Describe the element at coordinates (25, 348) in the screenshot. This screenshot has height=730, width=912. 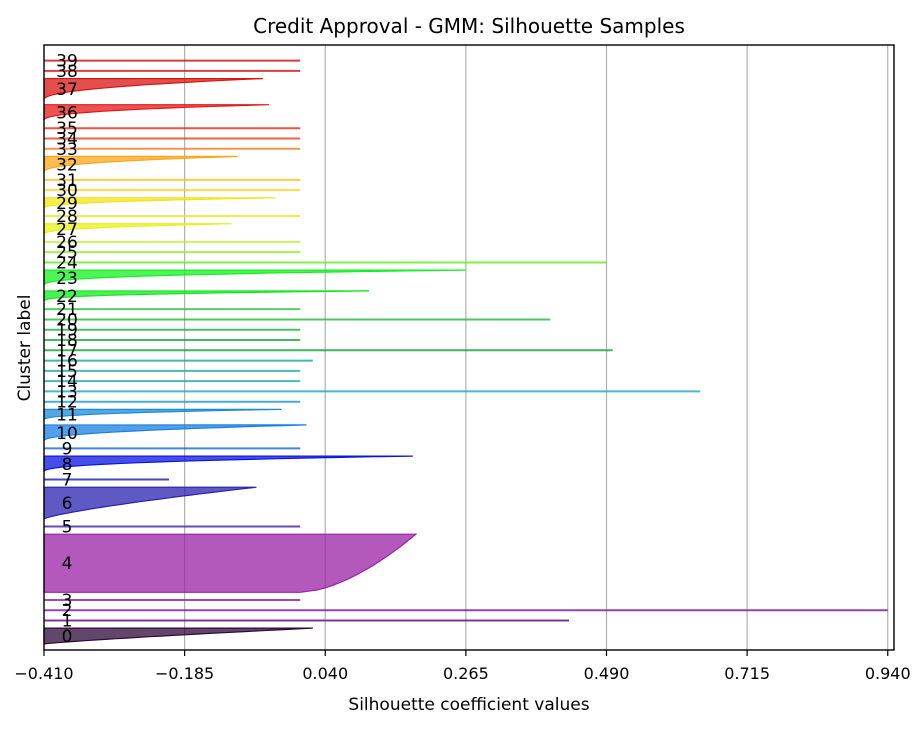
I see `y-axis-label: Cluster label` at that location.